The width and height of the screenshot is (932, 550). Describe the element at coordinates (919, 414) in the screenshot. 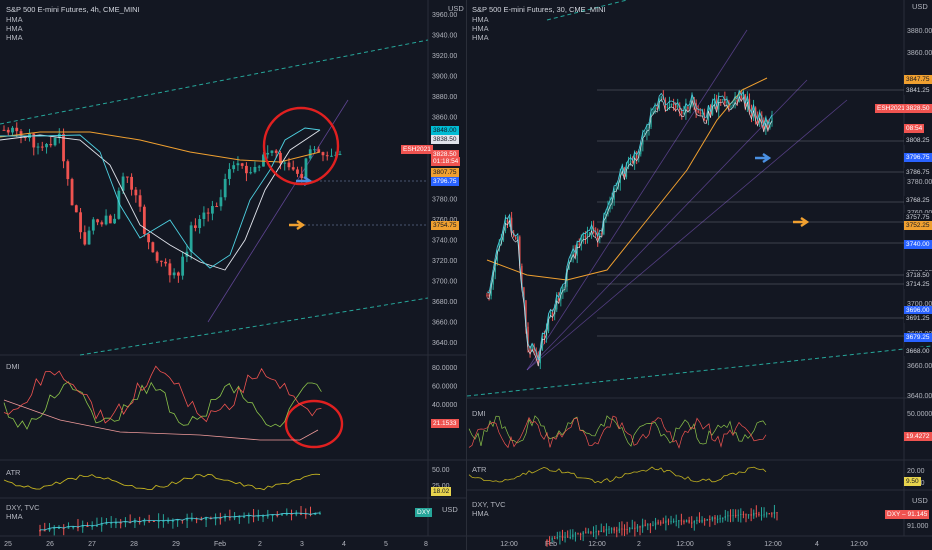

I see `right-dmi-tick: 50.0000` at that location.